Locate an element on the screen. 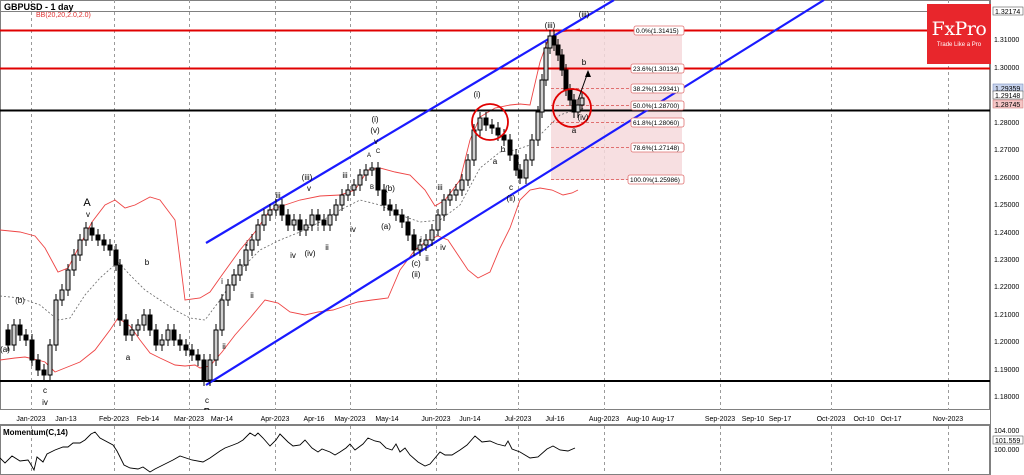  svg-text: 61.8%(1.28060) is located at coordinates (656, 123).